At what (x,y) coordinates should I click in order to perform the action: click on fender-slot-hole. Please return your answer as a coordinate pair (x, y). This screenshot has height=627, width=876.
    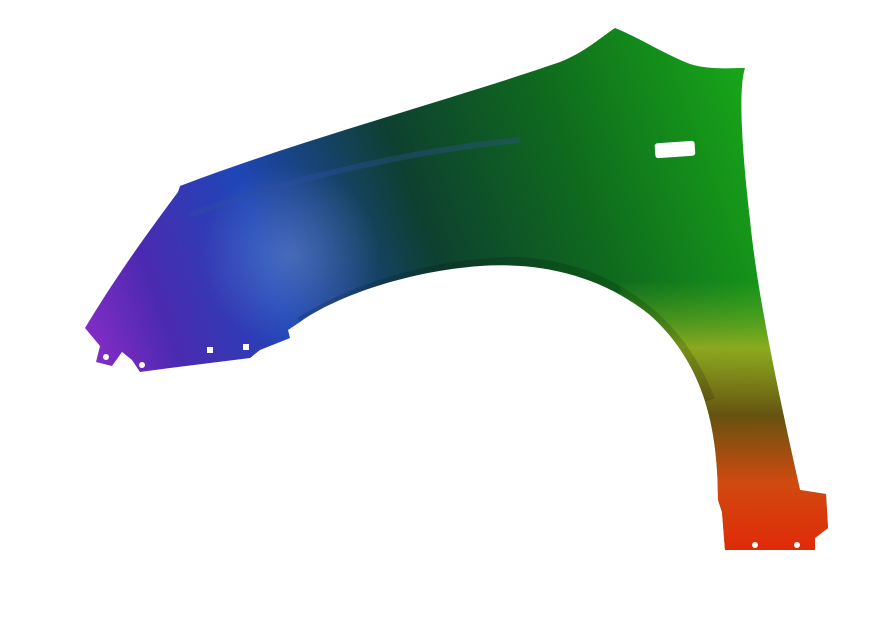
    Looking at the image, I should click on (675, 149).